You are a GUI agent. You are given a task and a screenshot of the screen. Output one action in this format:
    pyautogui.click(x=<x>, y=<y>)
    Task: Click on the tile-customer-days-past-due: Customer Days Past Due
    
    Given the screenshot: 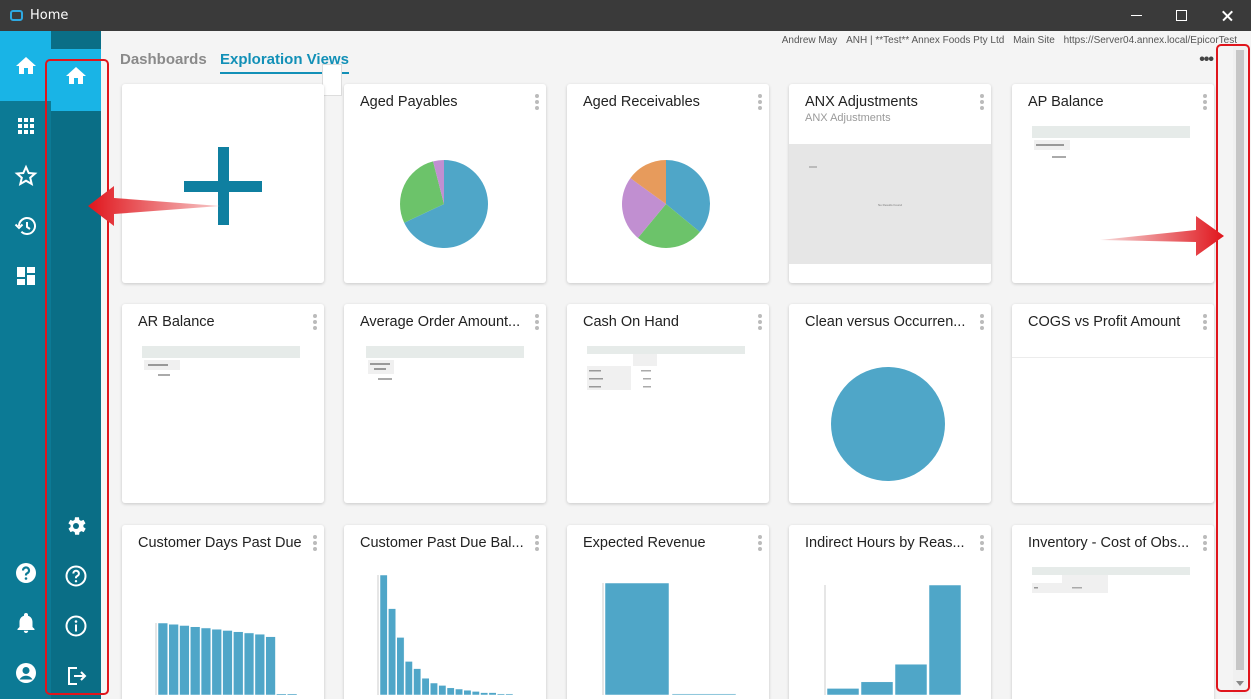 What is the action you would take?
    pyautogui.click(x=223, y=612)
    